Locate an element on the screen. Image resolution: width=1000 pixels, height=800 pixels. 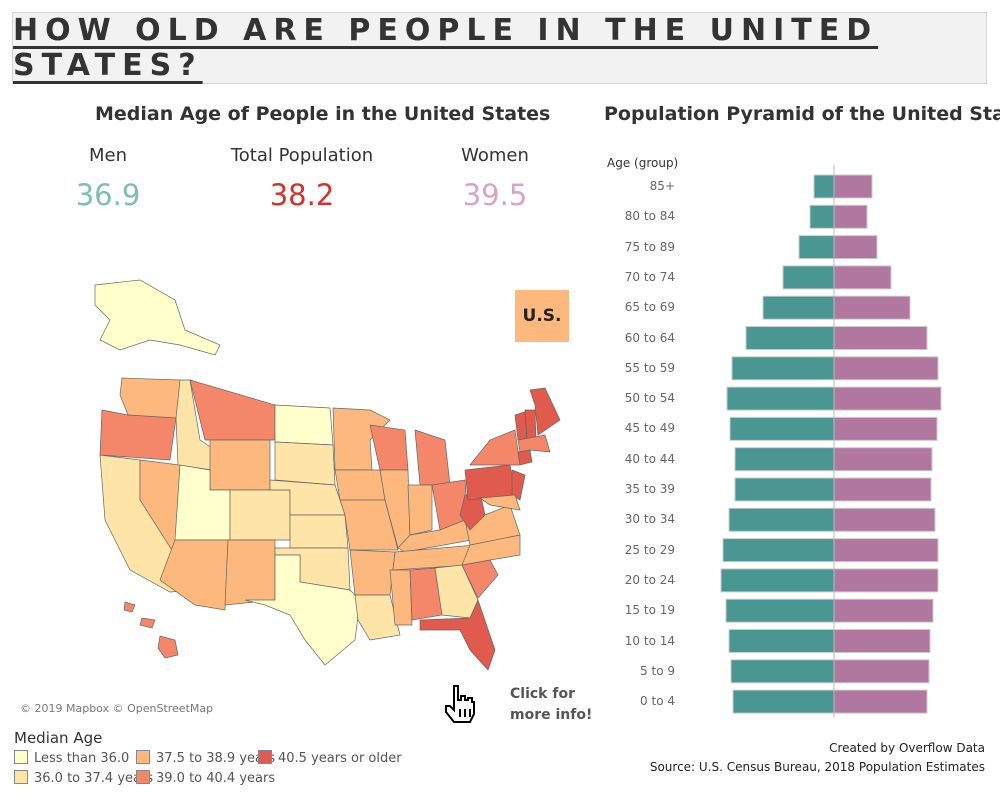
state-iowa is located at coordinates (360, 485).